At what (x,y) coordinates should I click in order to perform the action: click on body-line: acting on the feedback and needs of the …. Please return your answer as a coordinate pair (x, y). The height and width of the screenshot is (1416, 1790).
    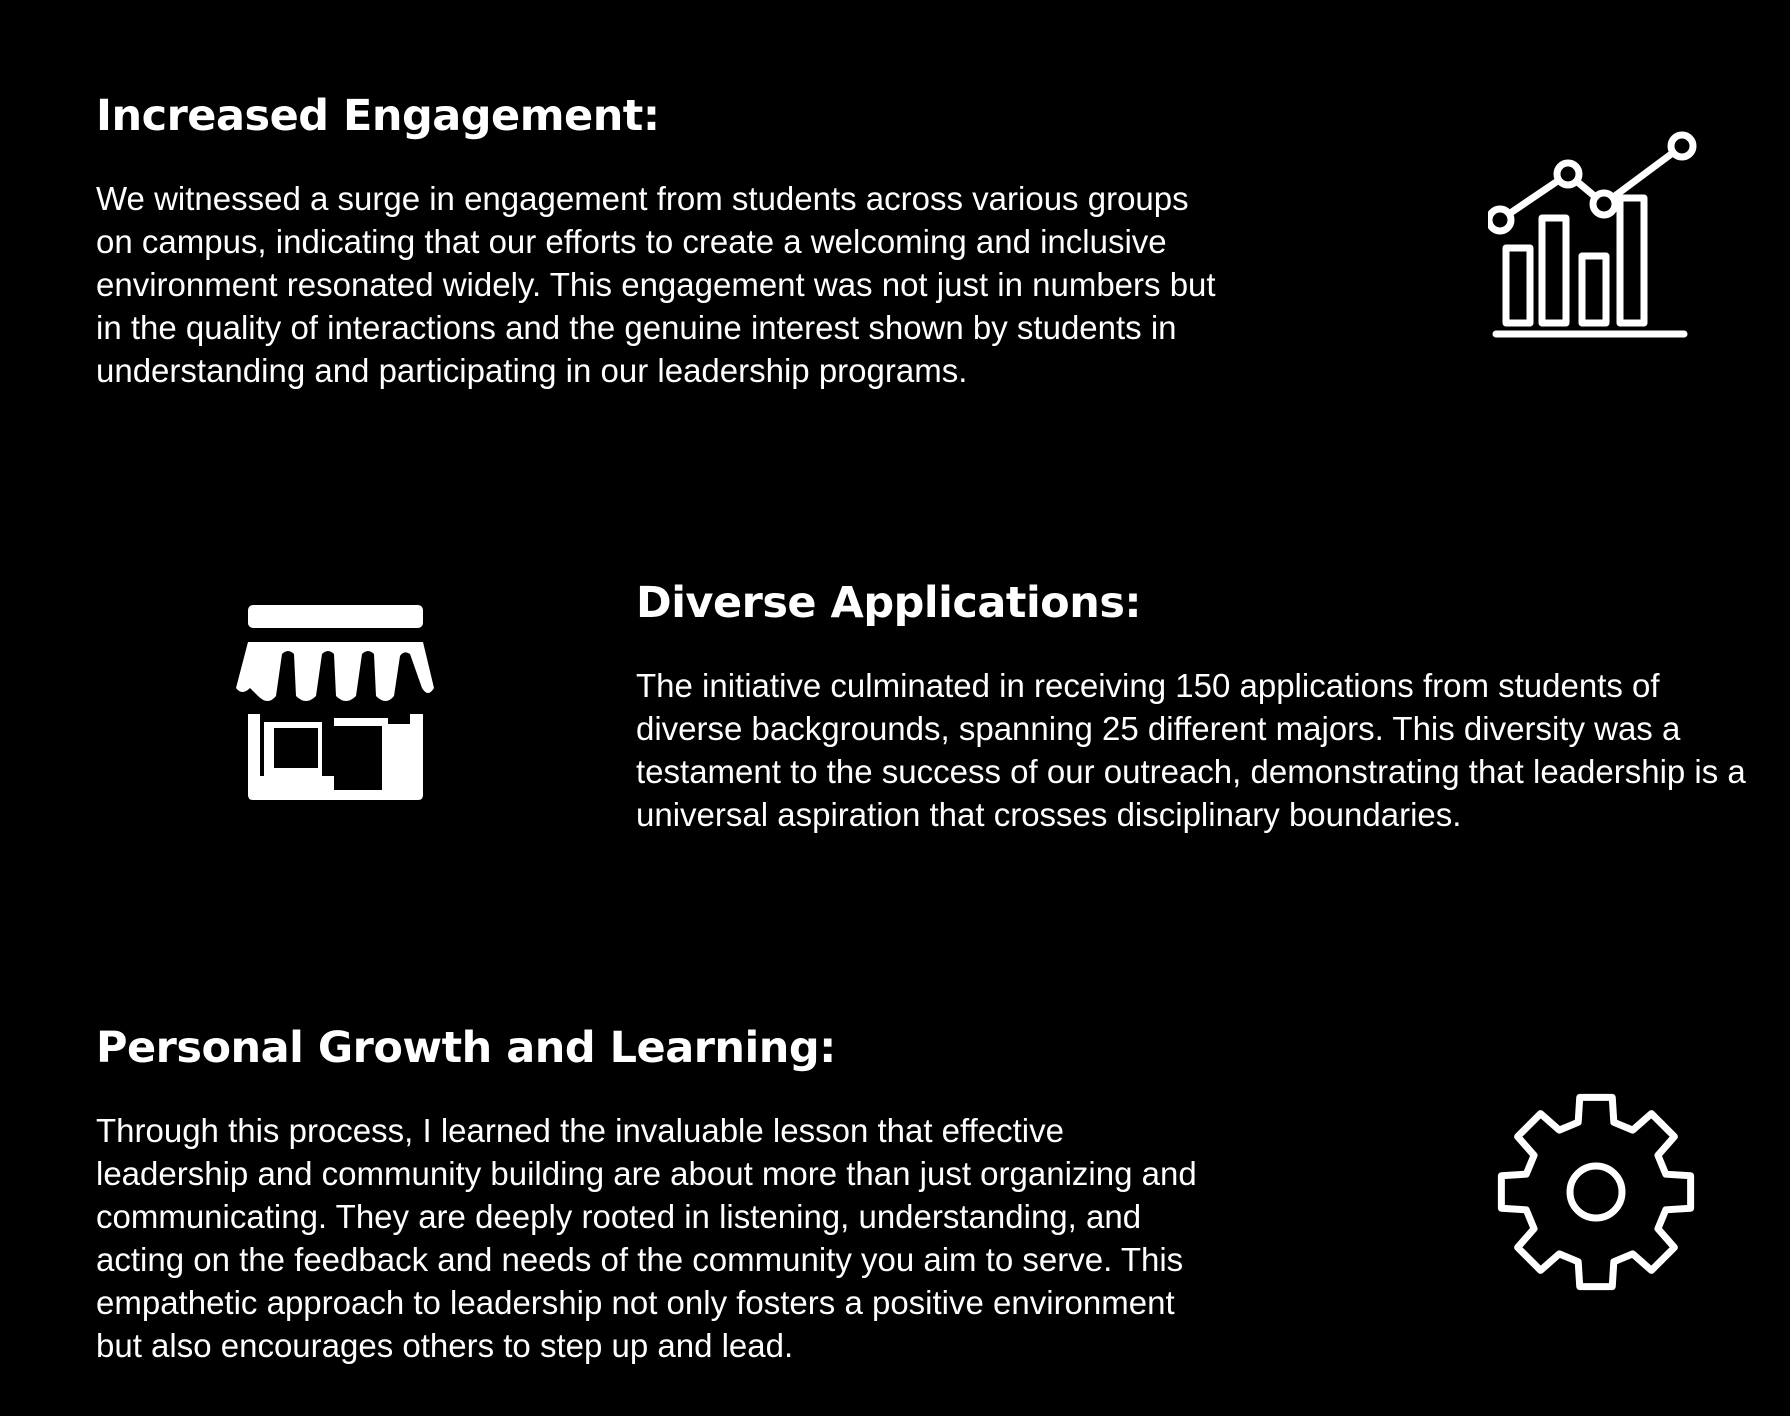
    Looking at the image, I should click on (640, 1259).